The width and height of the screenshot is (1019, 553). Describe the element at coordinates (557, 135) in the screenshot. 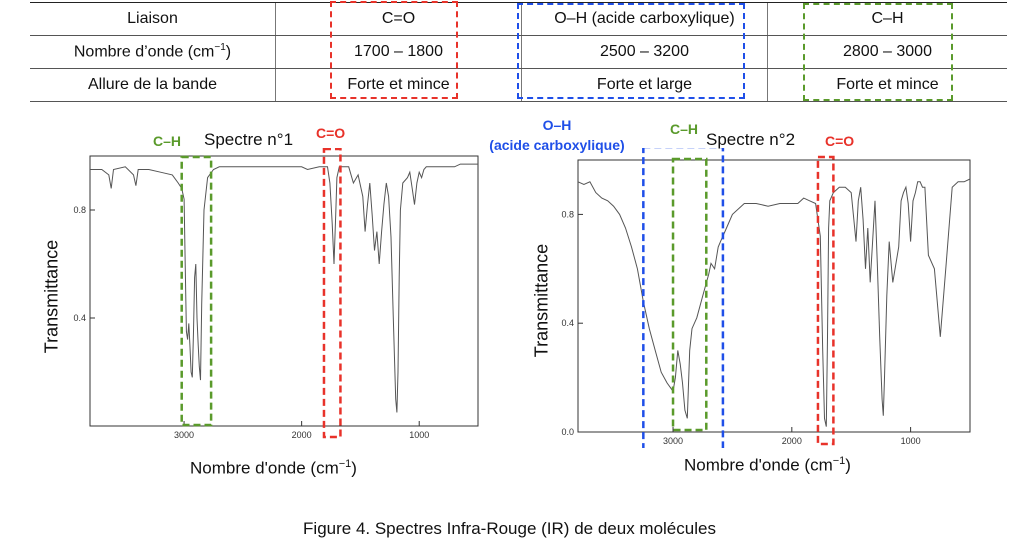

I see `spectrum-2-oh-label: O–H (acide carboxylique)` at that location.